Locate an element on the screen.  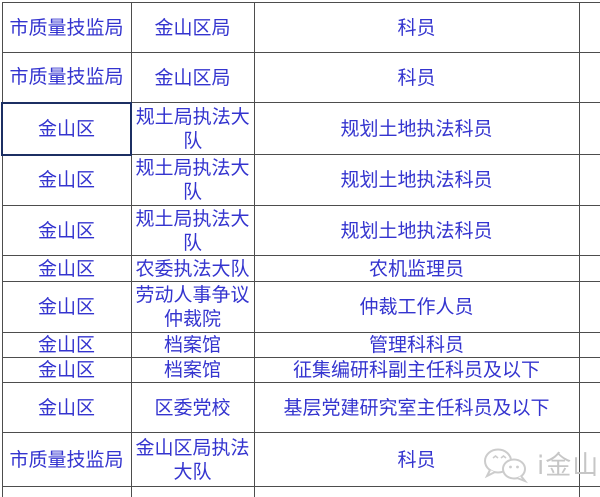
table-row: 金山区 区委党校 基层党建研究室主任科员及以下 1 is located at coordinates (300, 407).